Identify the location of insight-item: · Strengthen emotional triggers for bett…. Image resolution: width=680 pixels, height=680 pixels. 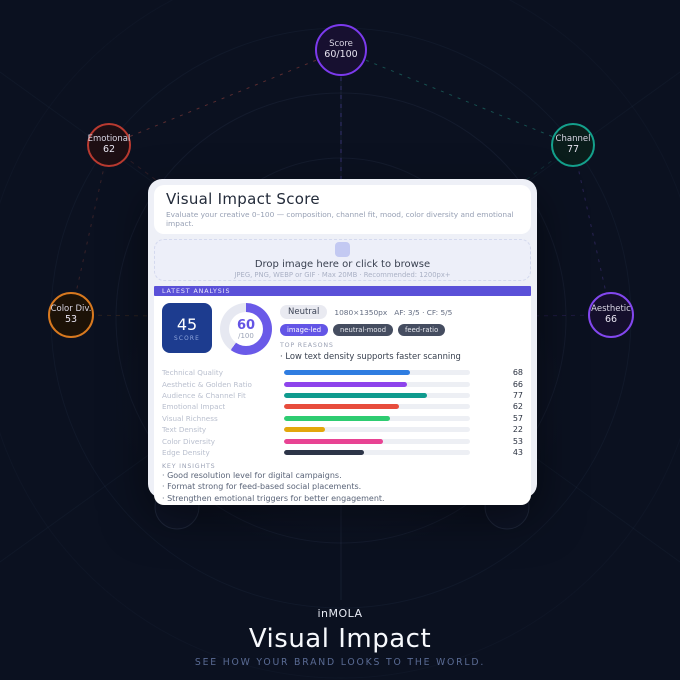
(273, 498).